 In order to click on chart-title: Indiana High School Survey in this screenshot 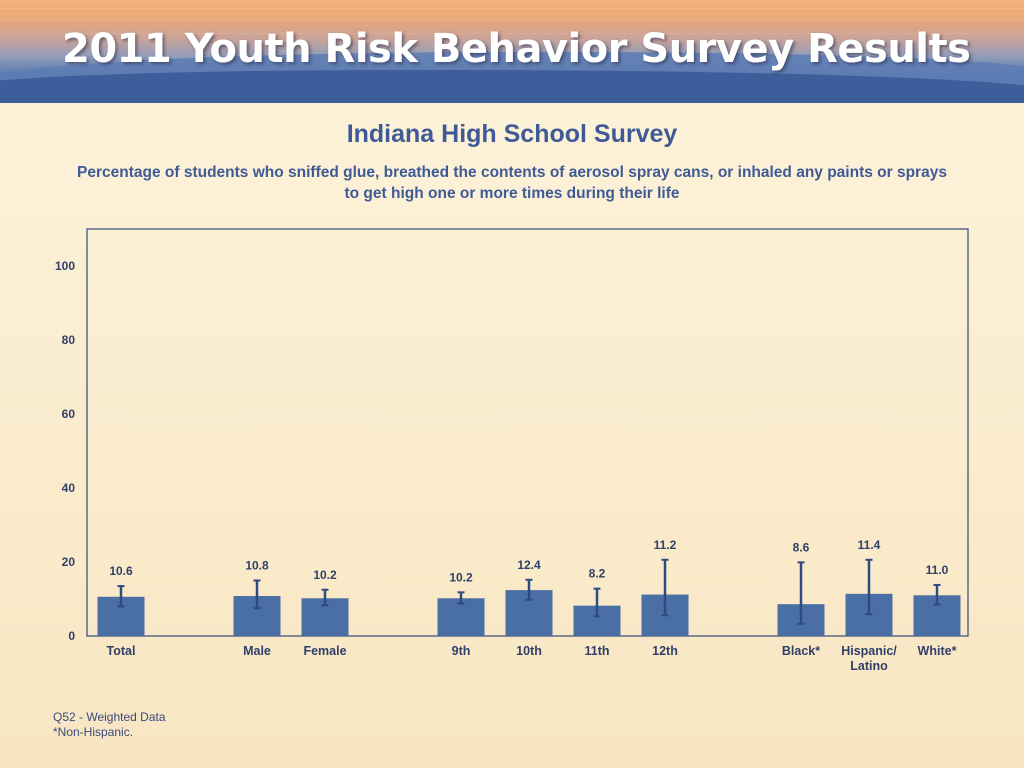, I will do `click(512, 134)`.